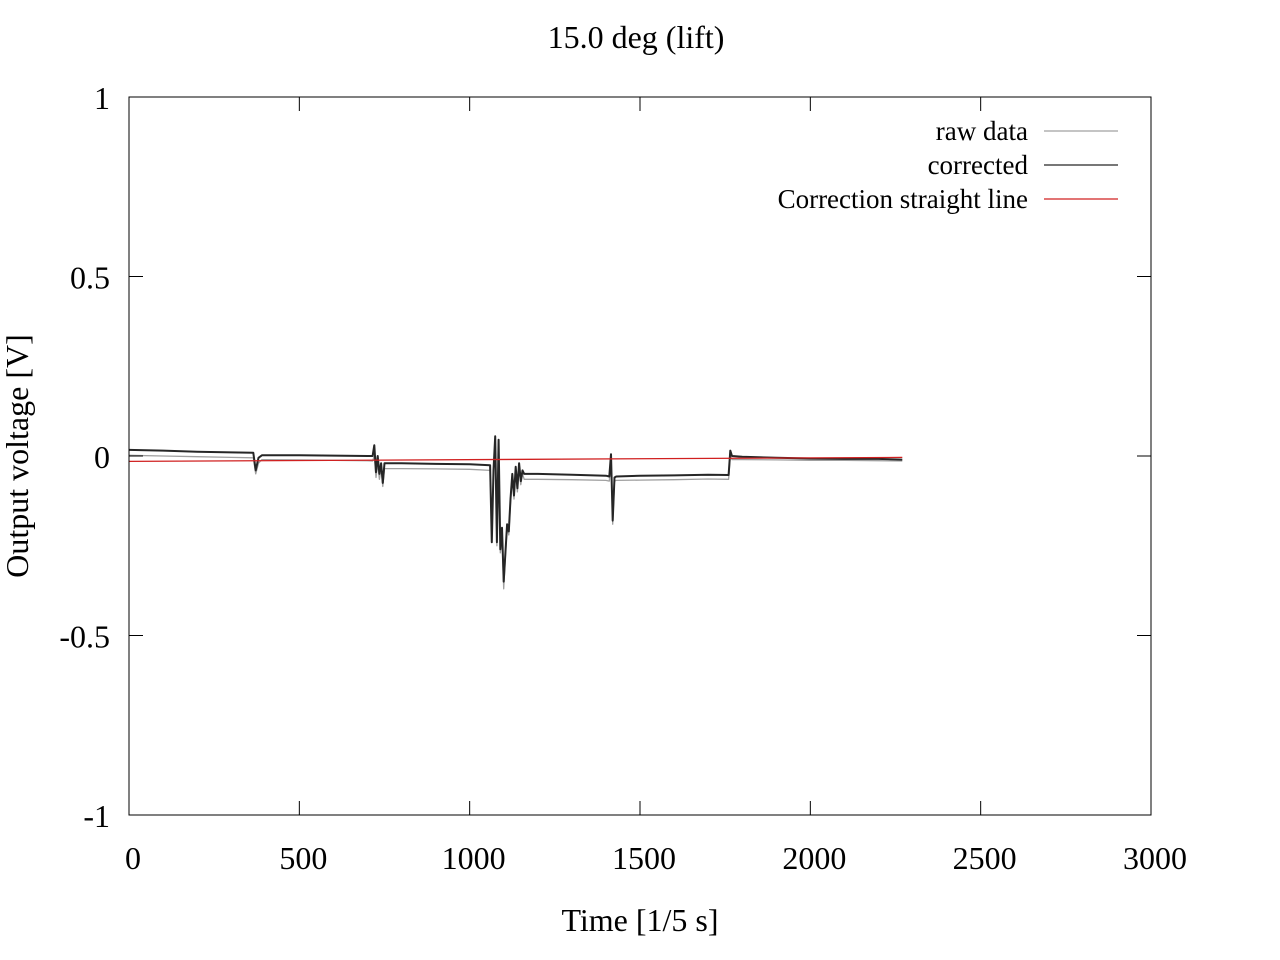 The height and width of the screenshot is (960, 1280). Describe the element at coordinates (102, 98) in the screenshot. I see `y-tick-label: 1` at that location.